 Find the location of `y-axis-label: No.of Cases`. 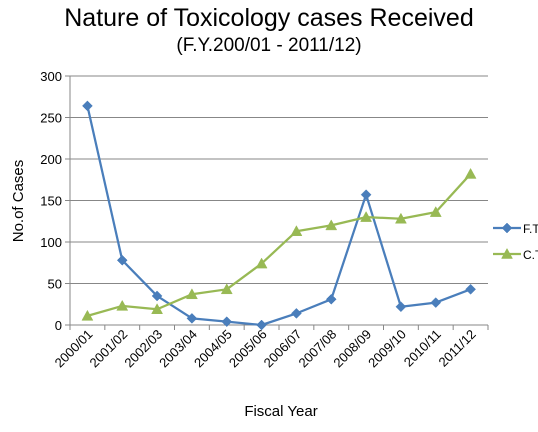

y-axis-label: No.of Cases is located at coordinates (18, 201).